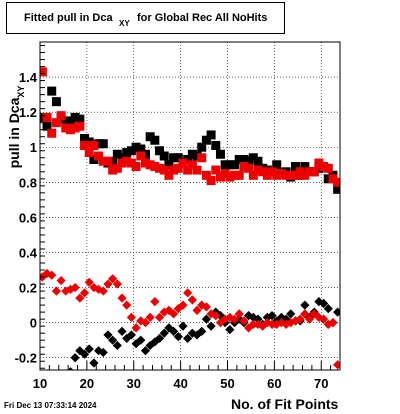  What do you see at coordinates (14, 132) in the screenshot?
I see `y-axis-label-main: pull in Dca` at bounding box center [14, 132].